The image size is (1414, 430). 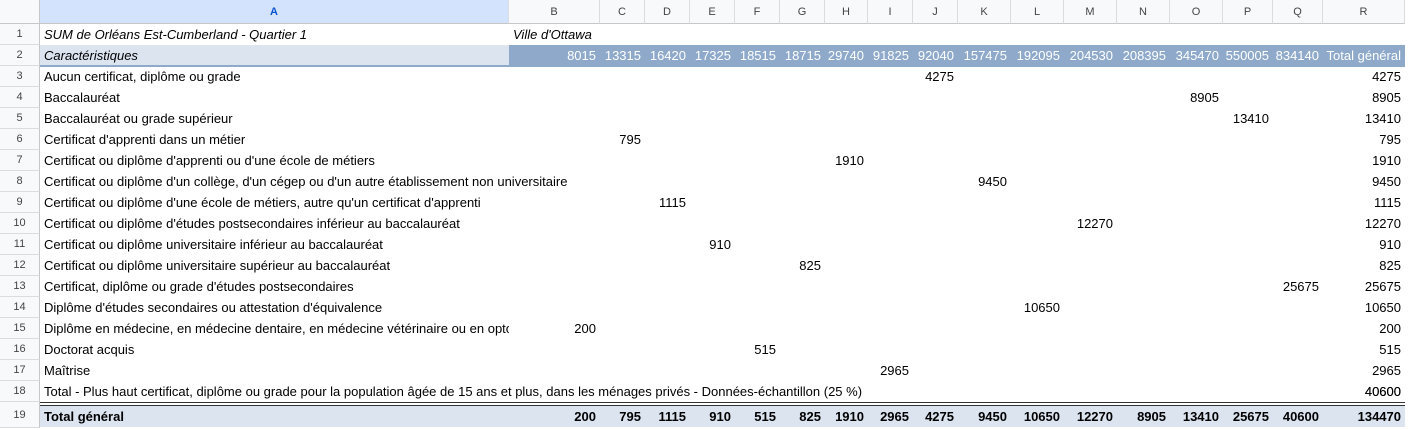 I want to click on row-header-11: 11, so click(x=20, y=244).